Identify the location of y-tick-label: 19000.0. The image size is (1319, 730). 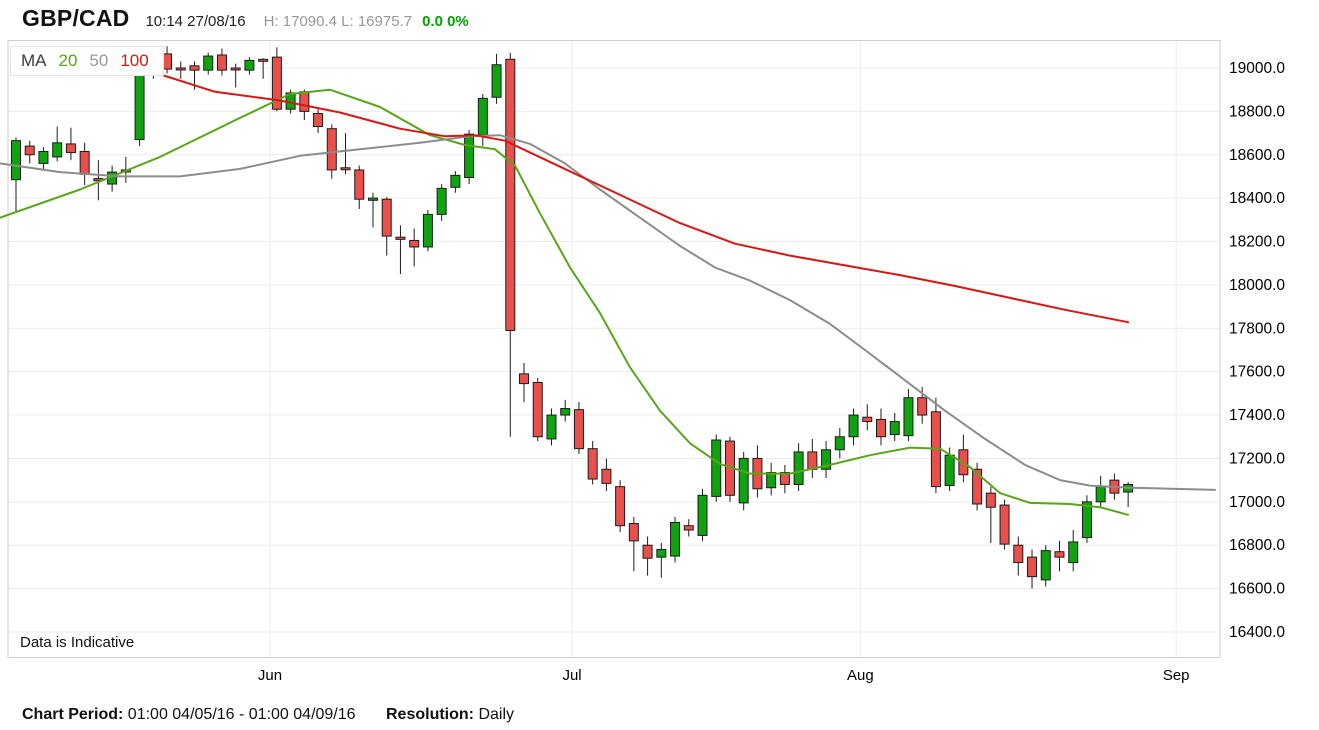
(1257, 68).